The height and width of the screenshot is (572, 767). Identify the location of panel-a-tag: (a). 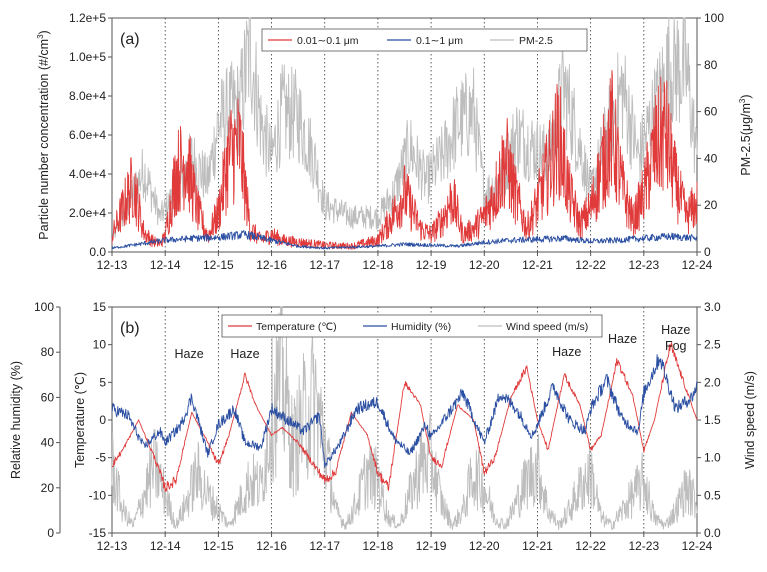
(130, 39).